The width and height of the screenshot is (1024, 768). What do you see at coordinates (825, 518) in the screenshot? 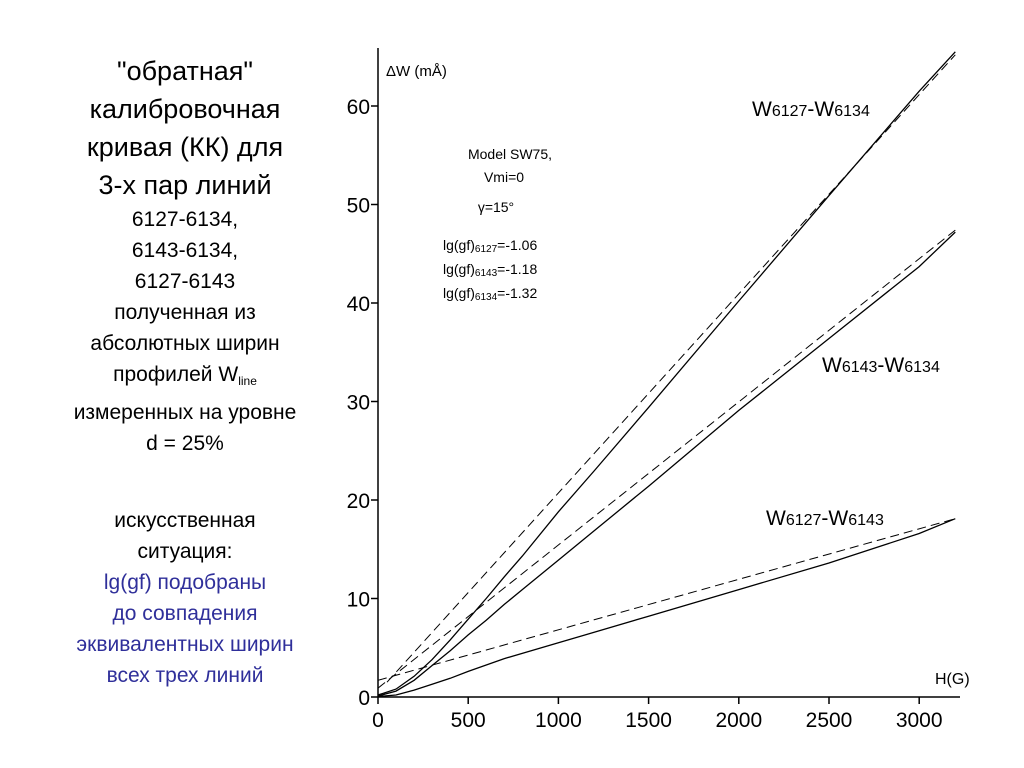
I see `series-label-w6127-w6143: W6127-W6143` at bounding box center [825, 518].